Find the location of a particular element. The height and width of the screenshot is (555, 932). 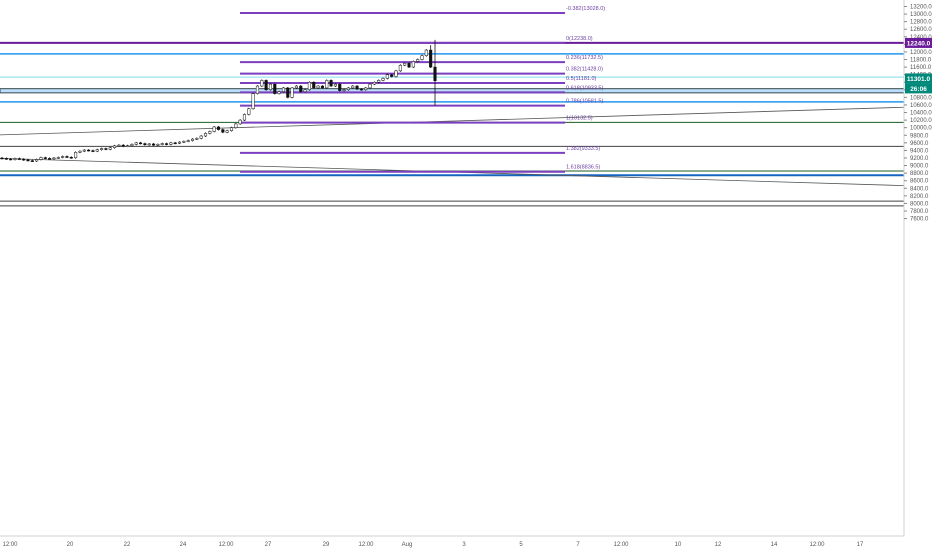

x-tick-label: 3 is located at coordinates (464, 545).